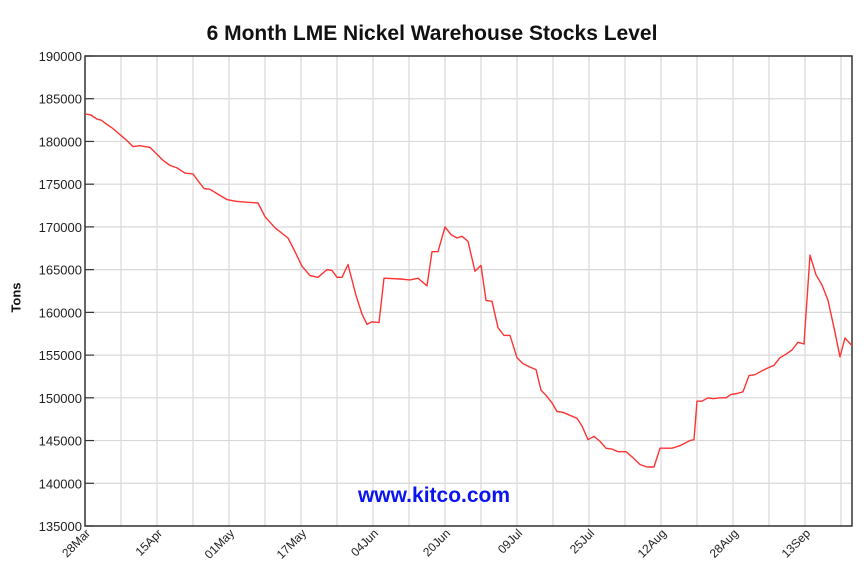  I want to click on y-tick-label: 150000, so click(60, 398).